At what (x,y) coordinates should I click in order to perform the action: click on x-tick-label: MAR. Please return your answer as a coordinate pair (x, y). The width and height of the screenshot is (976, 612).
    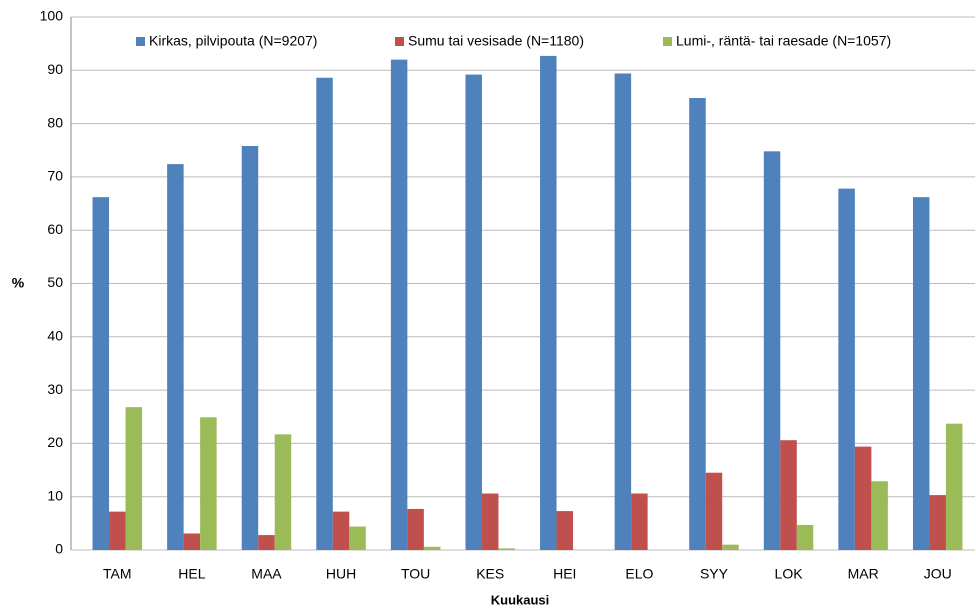
    Looking at the image, I should click on (863, 574).